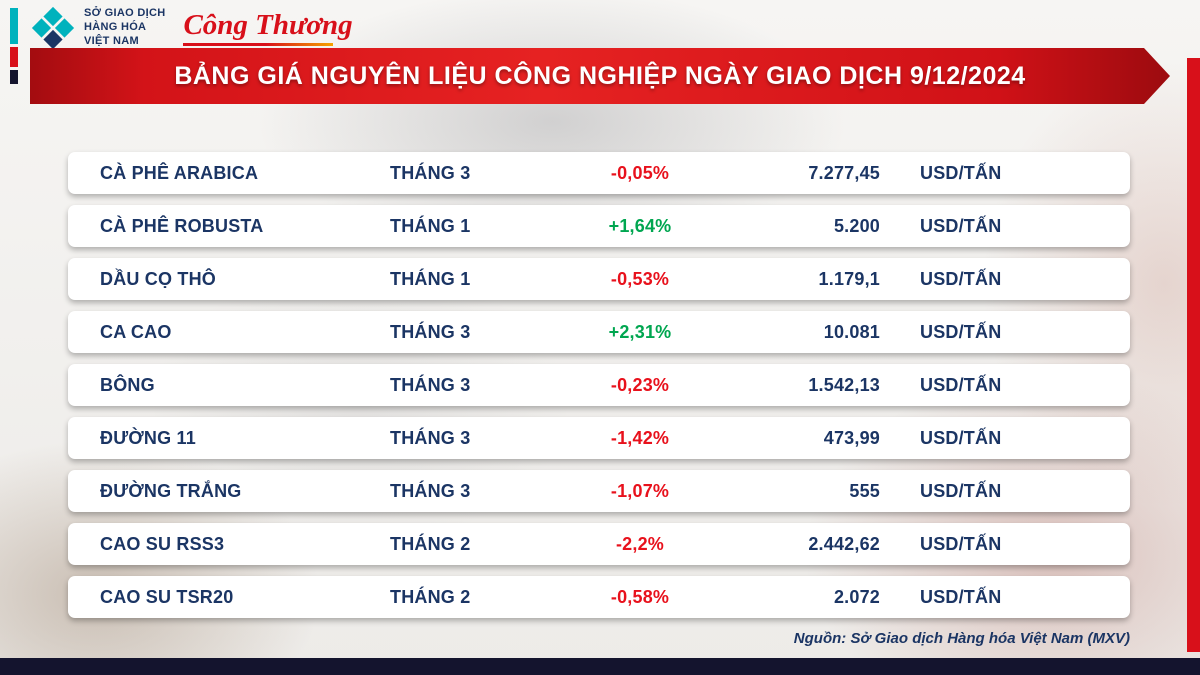  Describe the element at coordinates (851, 331) in the screenshot. I see `price-value: 10.081` at that location.